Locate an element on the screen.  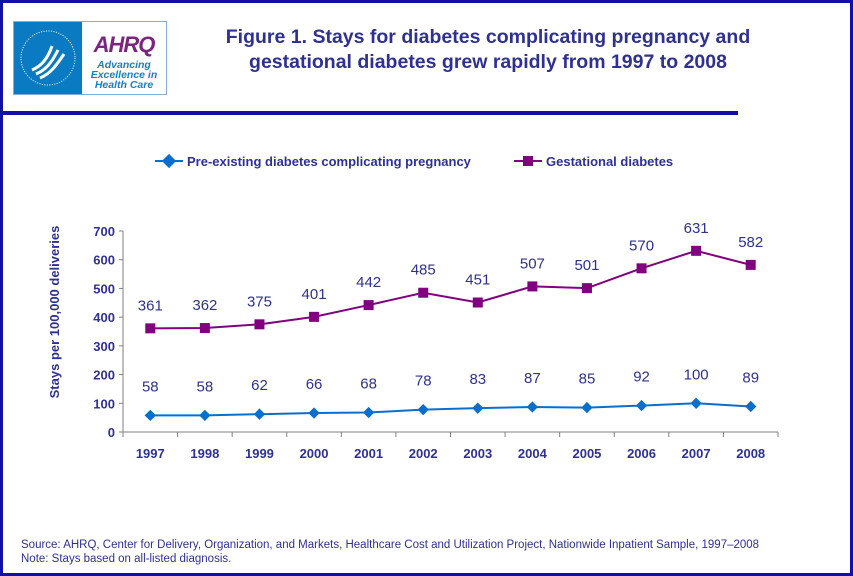
data-label: 87 is located at coordinates (532, 378).